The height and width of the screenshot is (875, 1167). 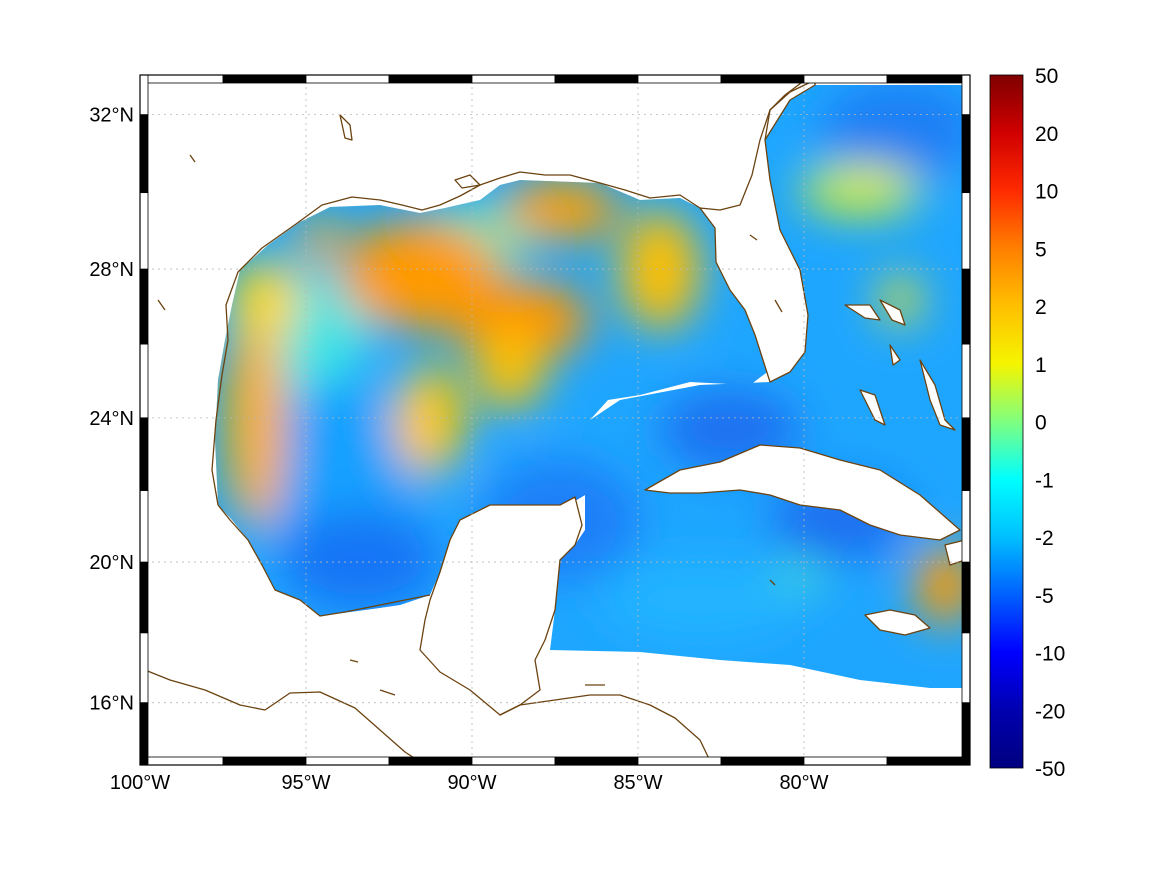 What do you see at coordinates (1044, 596) in the screenshot?
I see `colorbar-tick-label: -5` at bounding box center [1044, 596].